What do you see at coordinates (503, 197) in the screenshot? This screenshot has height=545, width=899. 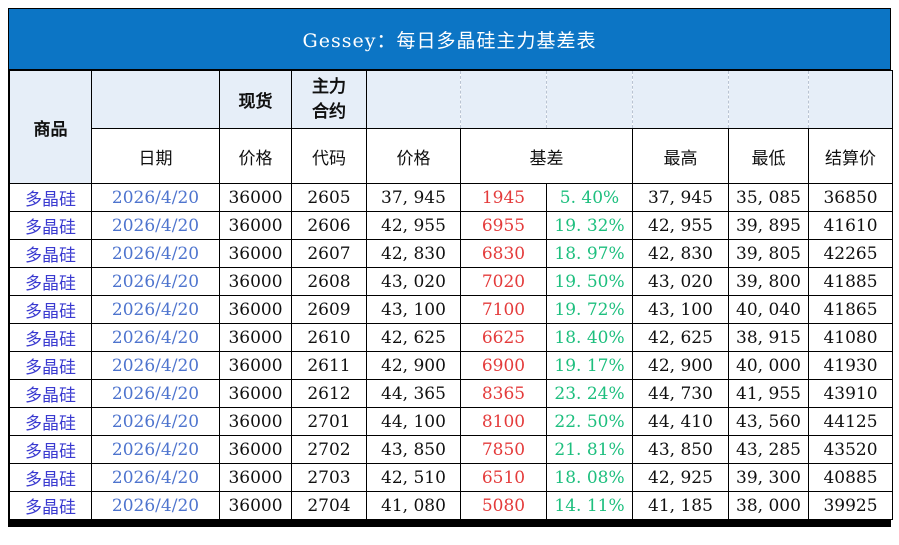 I see `cell-basis: 1945` at bounding box center [503, 197].